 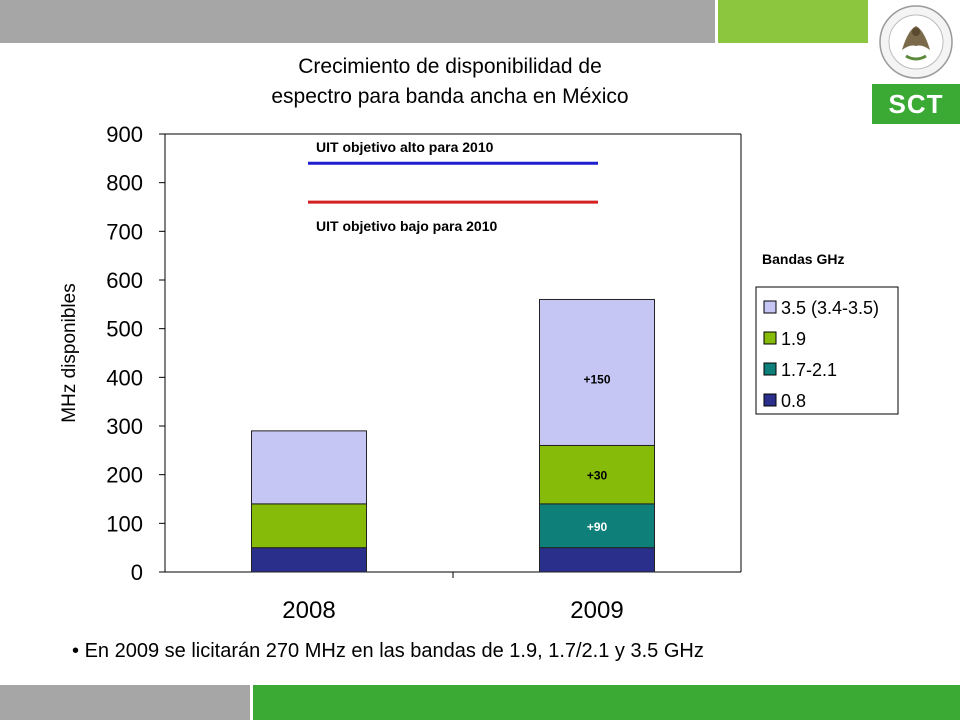 What do you see at coordinates (405, 147) in the screenshot?
I see `reference-line-label: UIT objetivo alto para 2010` at bounding box center [405, 147].